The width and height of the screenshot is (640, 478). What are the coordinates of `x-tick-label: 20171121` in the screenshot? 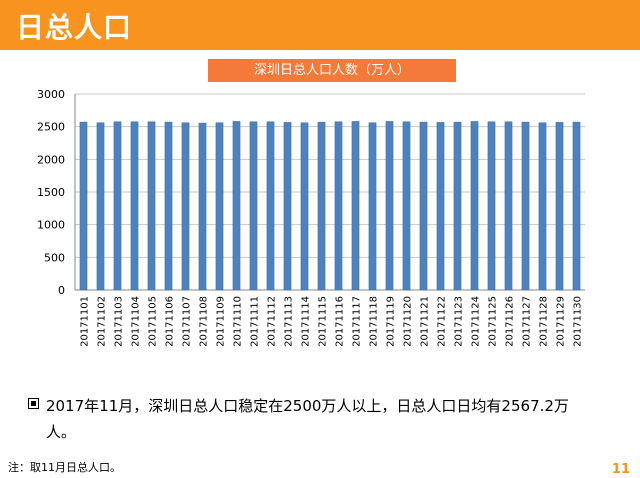 It's located at (425, 321).